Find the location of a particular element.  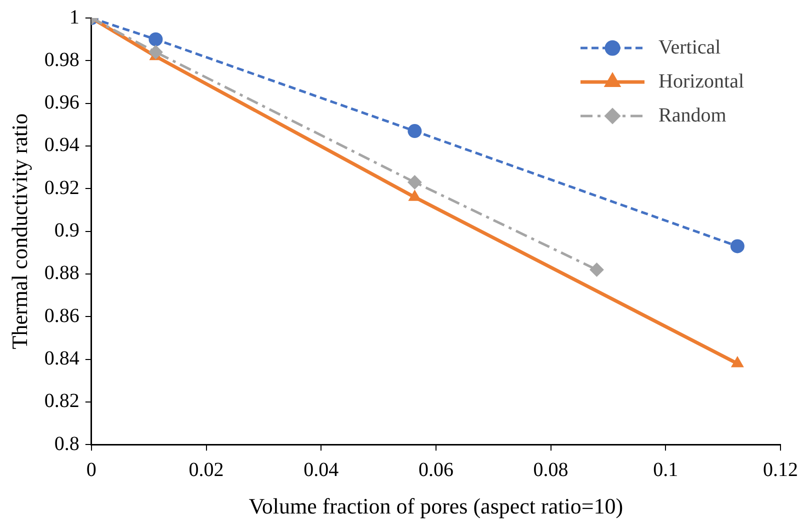

x-tick-label: 0.02 is located at coordinates (206, 469).